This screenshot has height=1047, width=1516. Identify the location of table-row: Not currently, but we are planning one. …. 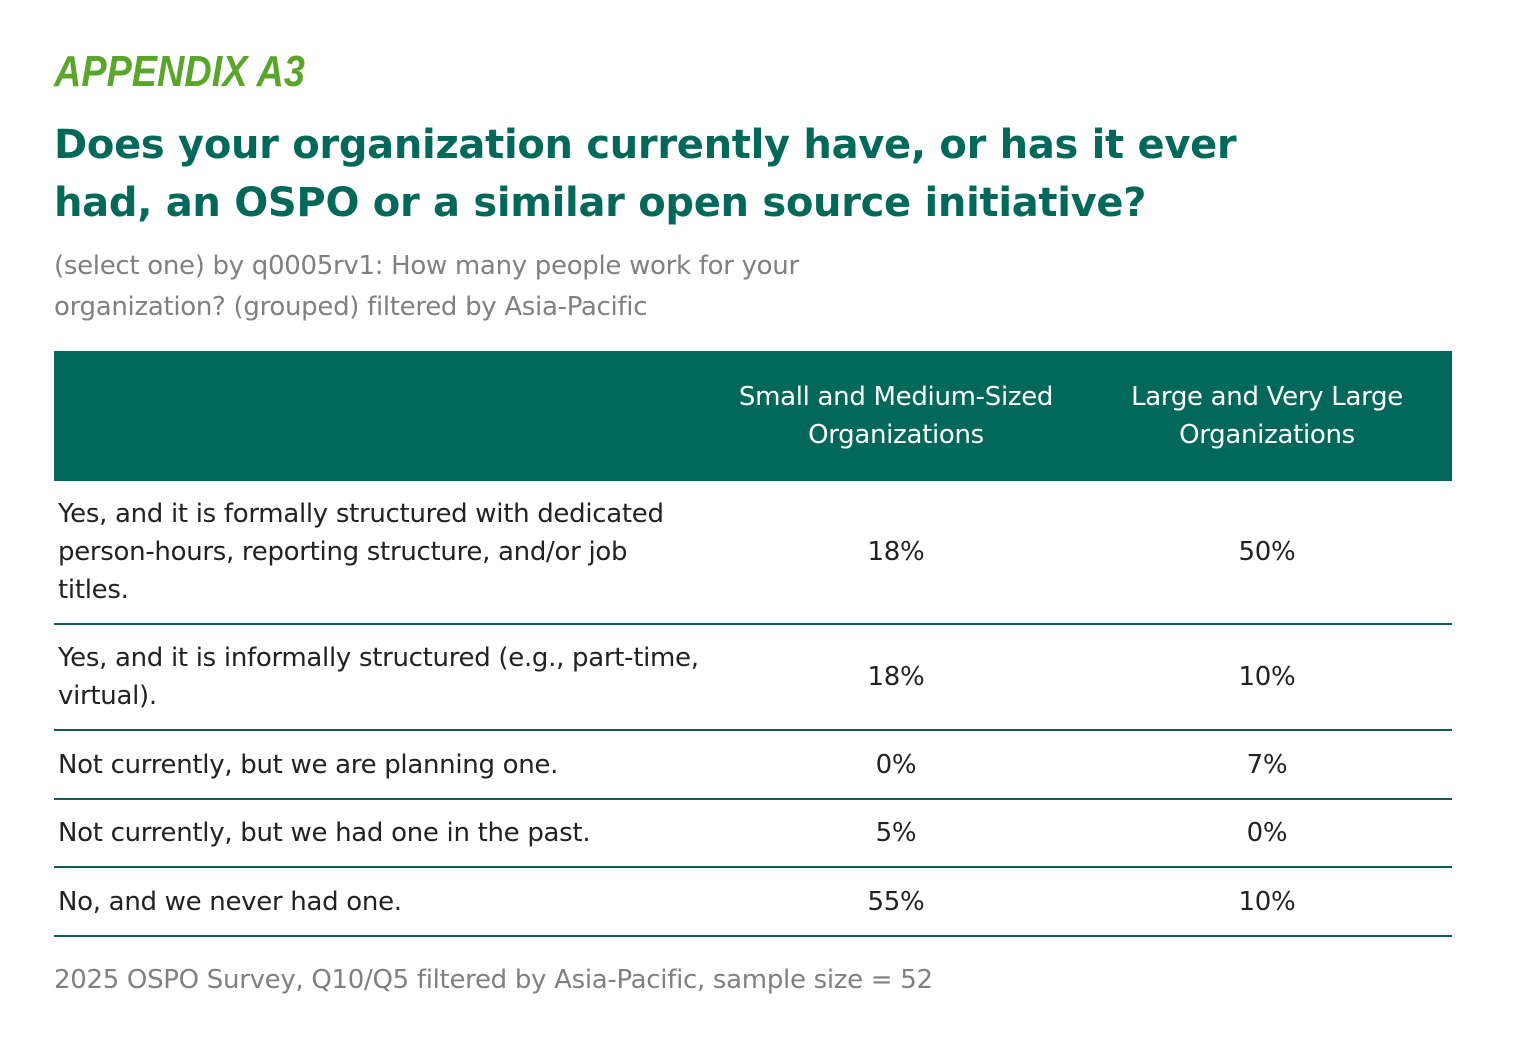
(753, 765).